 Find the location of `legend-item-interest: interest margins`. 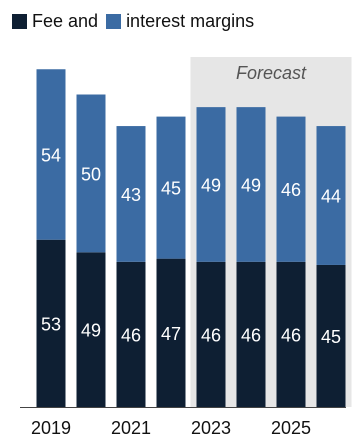

legend-item-interest: interest margins is located at coordinates (180, 21).